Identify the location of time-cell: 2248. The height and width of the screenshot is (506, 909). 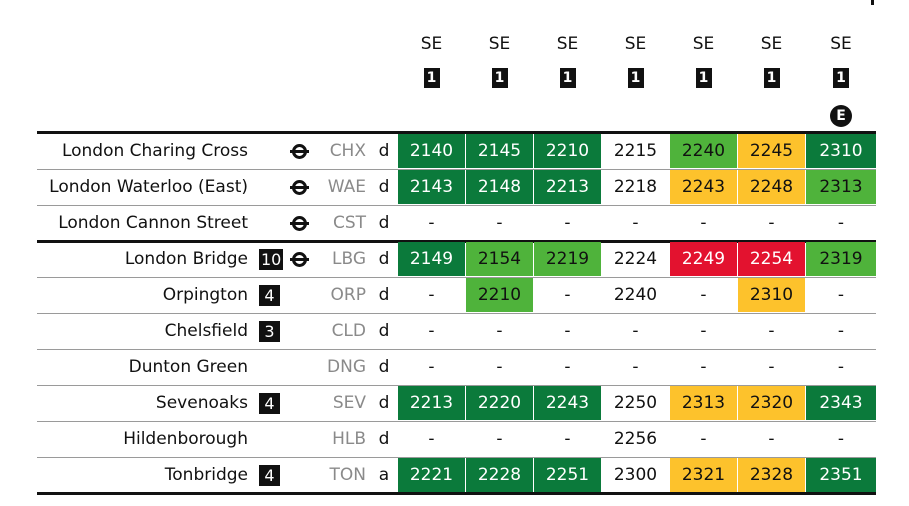
(771, 187).